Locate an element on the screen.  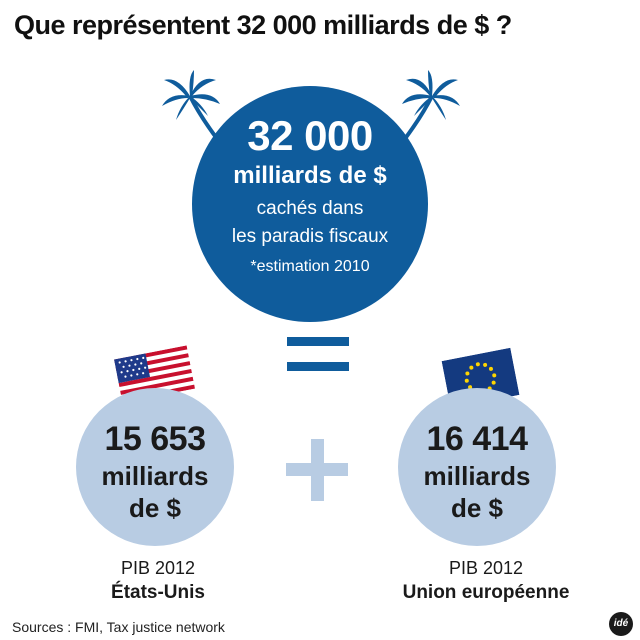
eu-year-label: PIB 2012 is located at coordinates (486, 568).